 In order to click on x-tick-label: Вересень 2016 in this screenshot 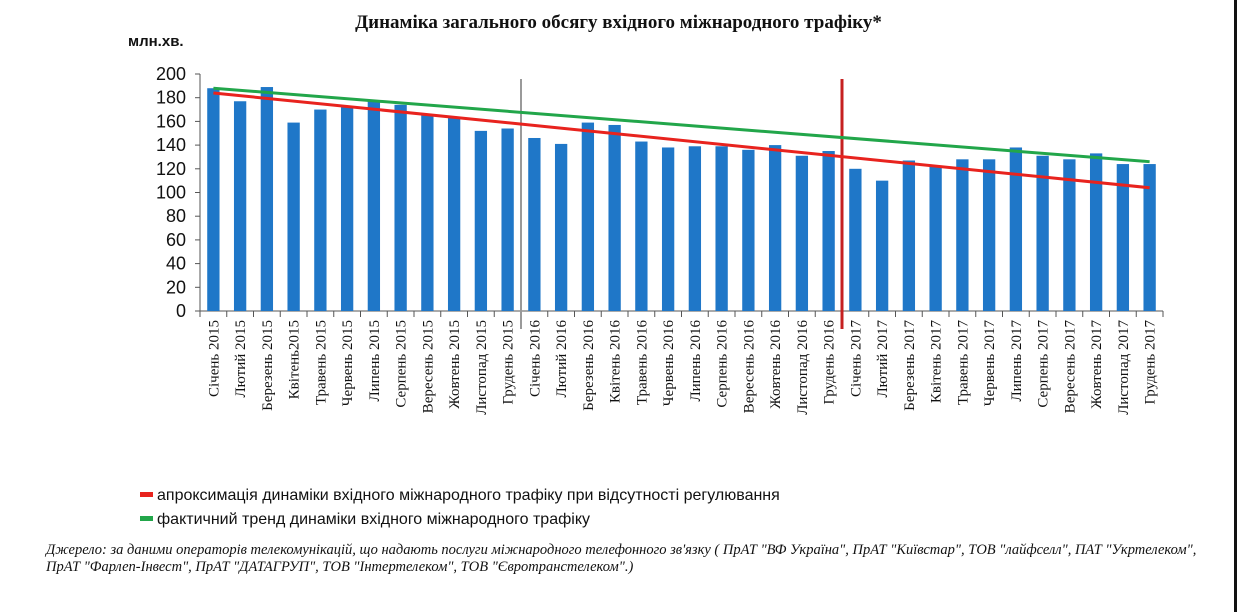, I will do `click(749, 367)`.